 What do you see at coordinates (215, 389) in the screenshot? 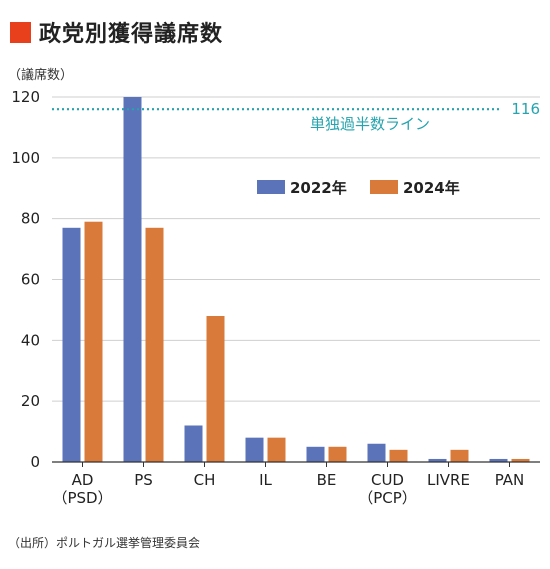
I see `bar-2024-ch` at bounding box center [215, 389].